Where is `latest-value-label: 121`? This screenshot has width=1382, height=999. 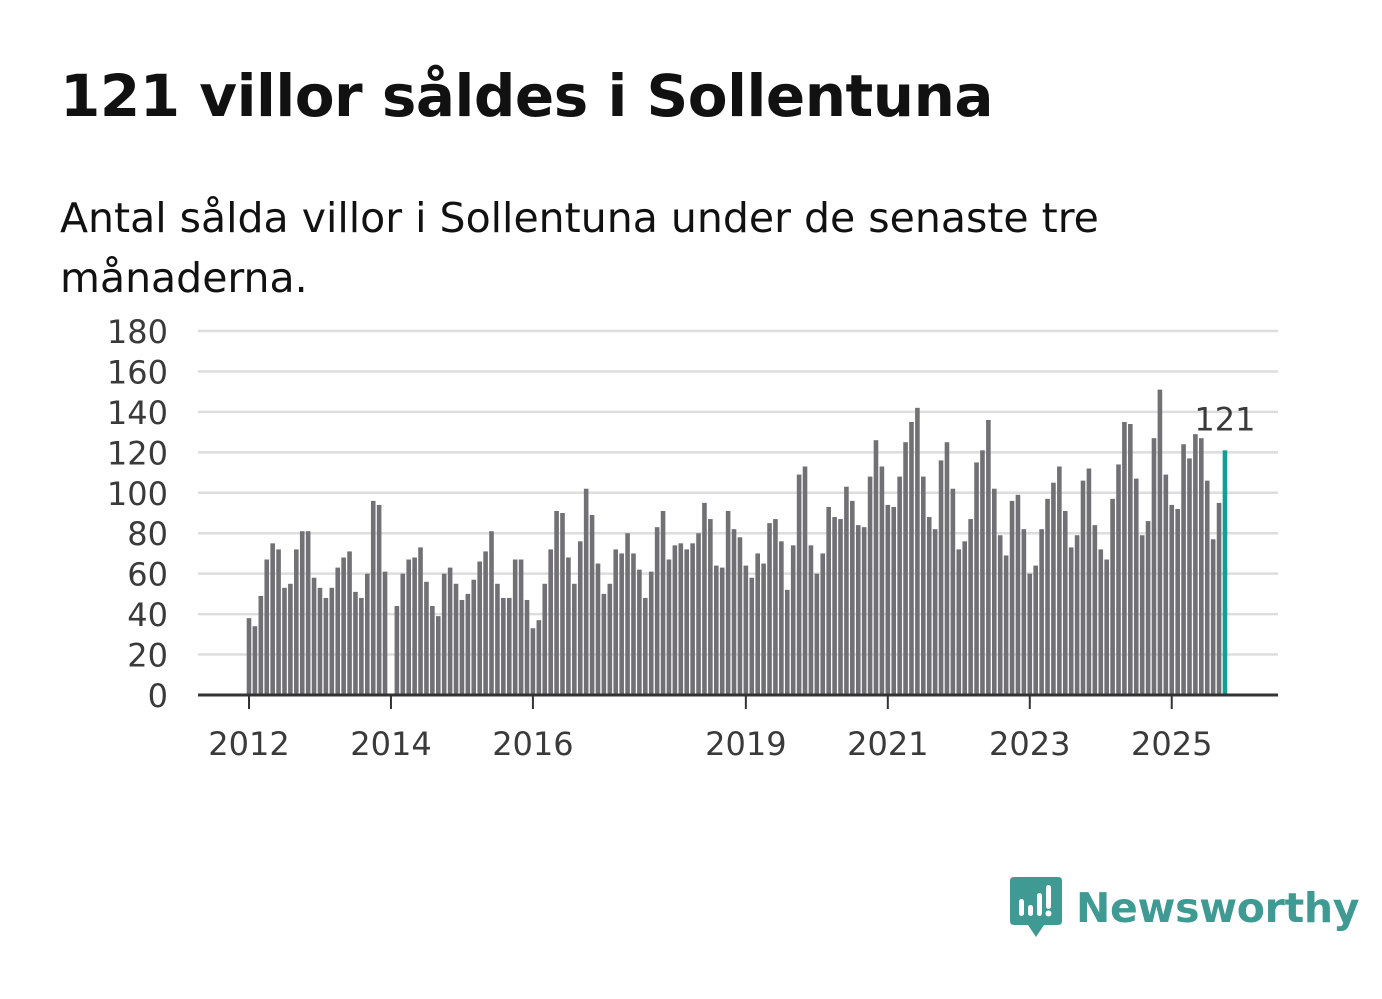 latest-value-label: 121 is located at coordinates (1224, 419).